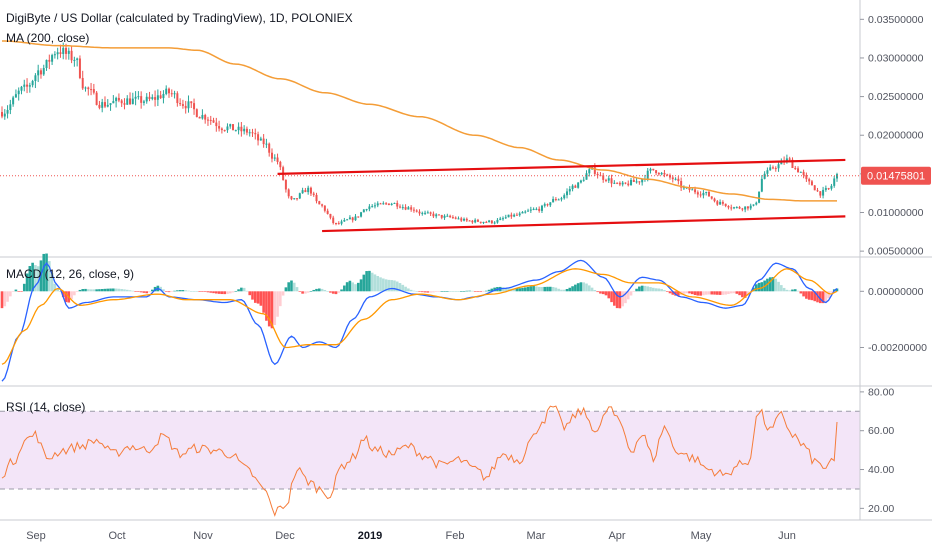  Describe the element at coordinates (896, 252) in the screenshot. I see `price-axis-tick-label: 0.00500000` at that location.